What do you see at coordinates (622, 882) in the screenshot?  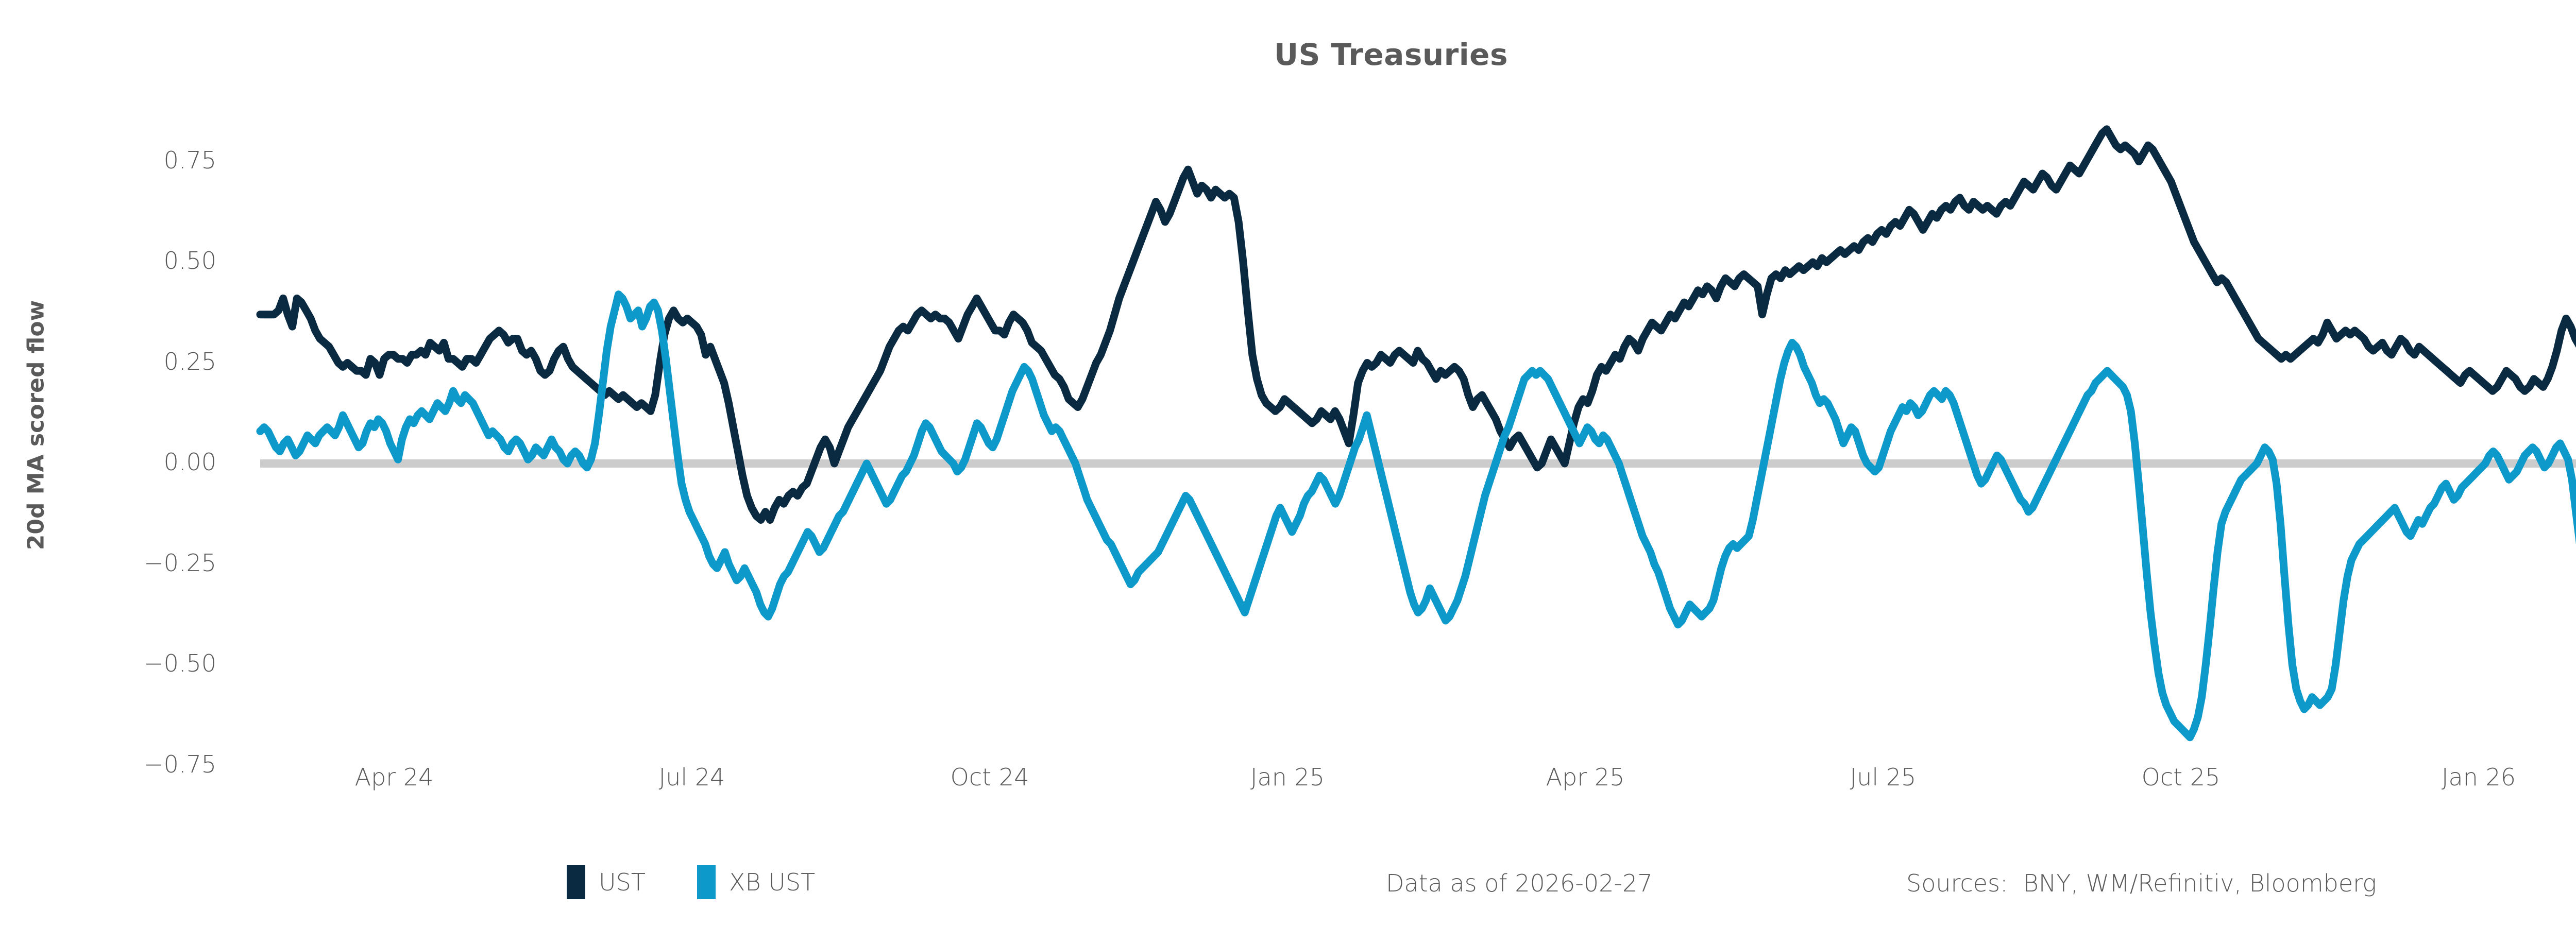 I see `legend-label-ust: UST` at bounding box center [622, 882].